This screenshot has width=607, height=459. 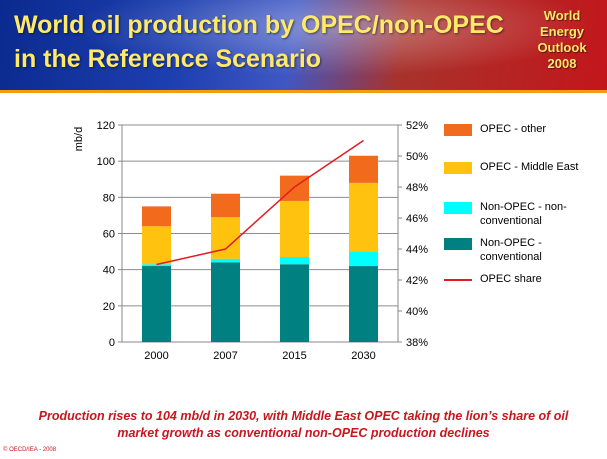 What do you see at coordinates (225, 260) in the screenshot?
I see `bar-non-opec-non-conventional-2007` at bounding box center [225, 260].